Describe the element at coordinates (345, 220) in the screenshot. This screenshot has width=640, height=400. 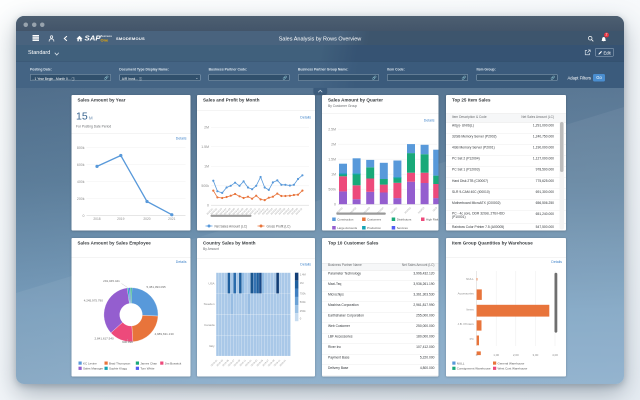
I see `svg-text: Construction` at that location.